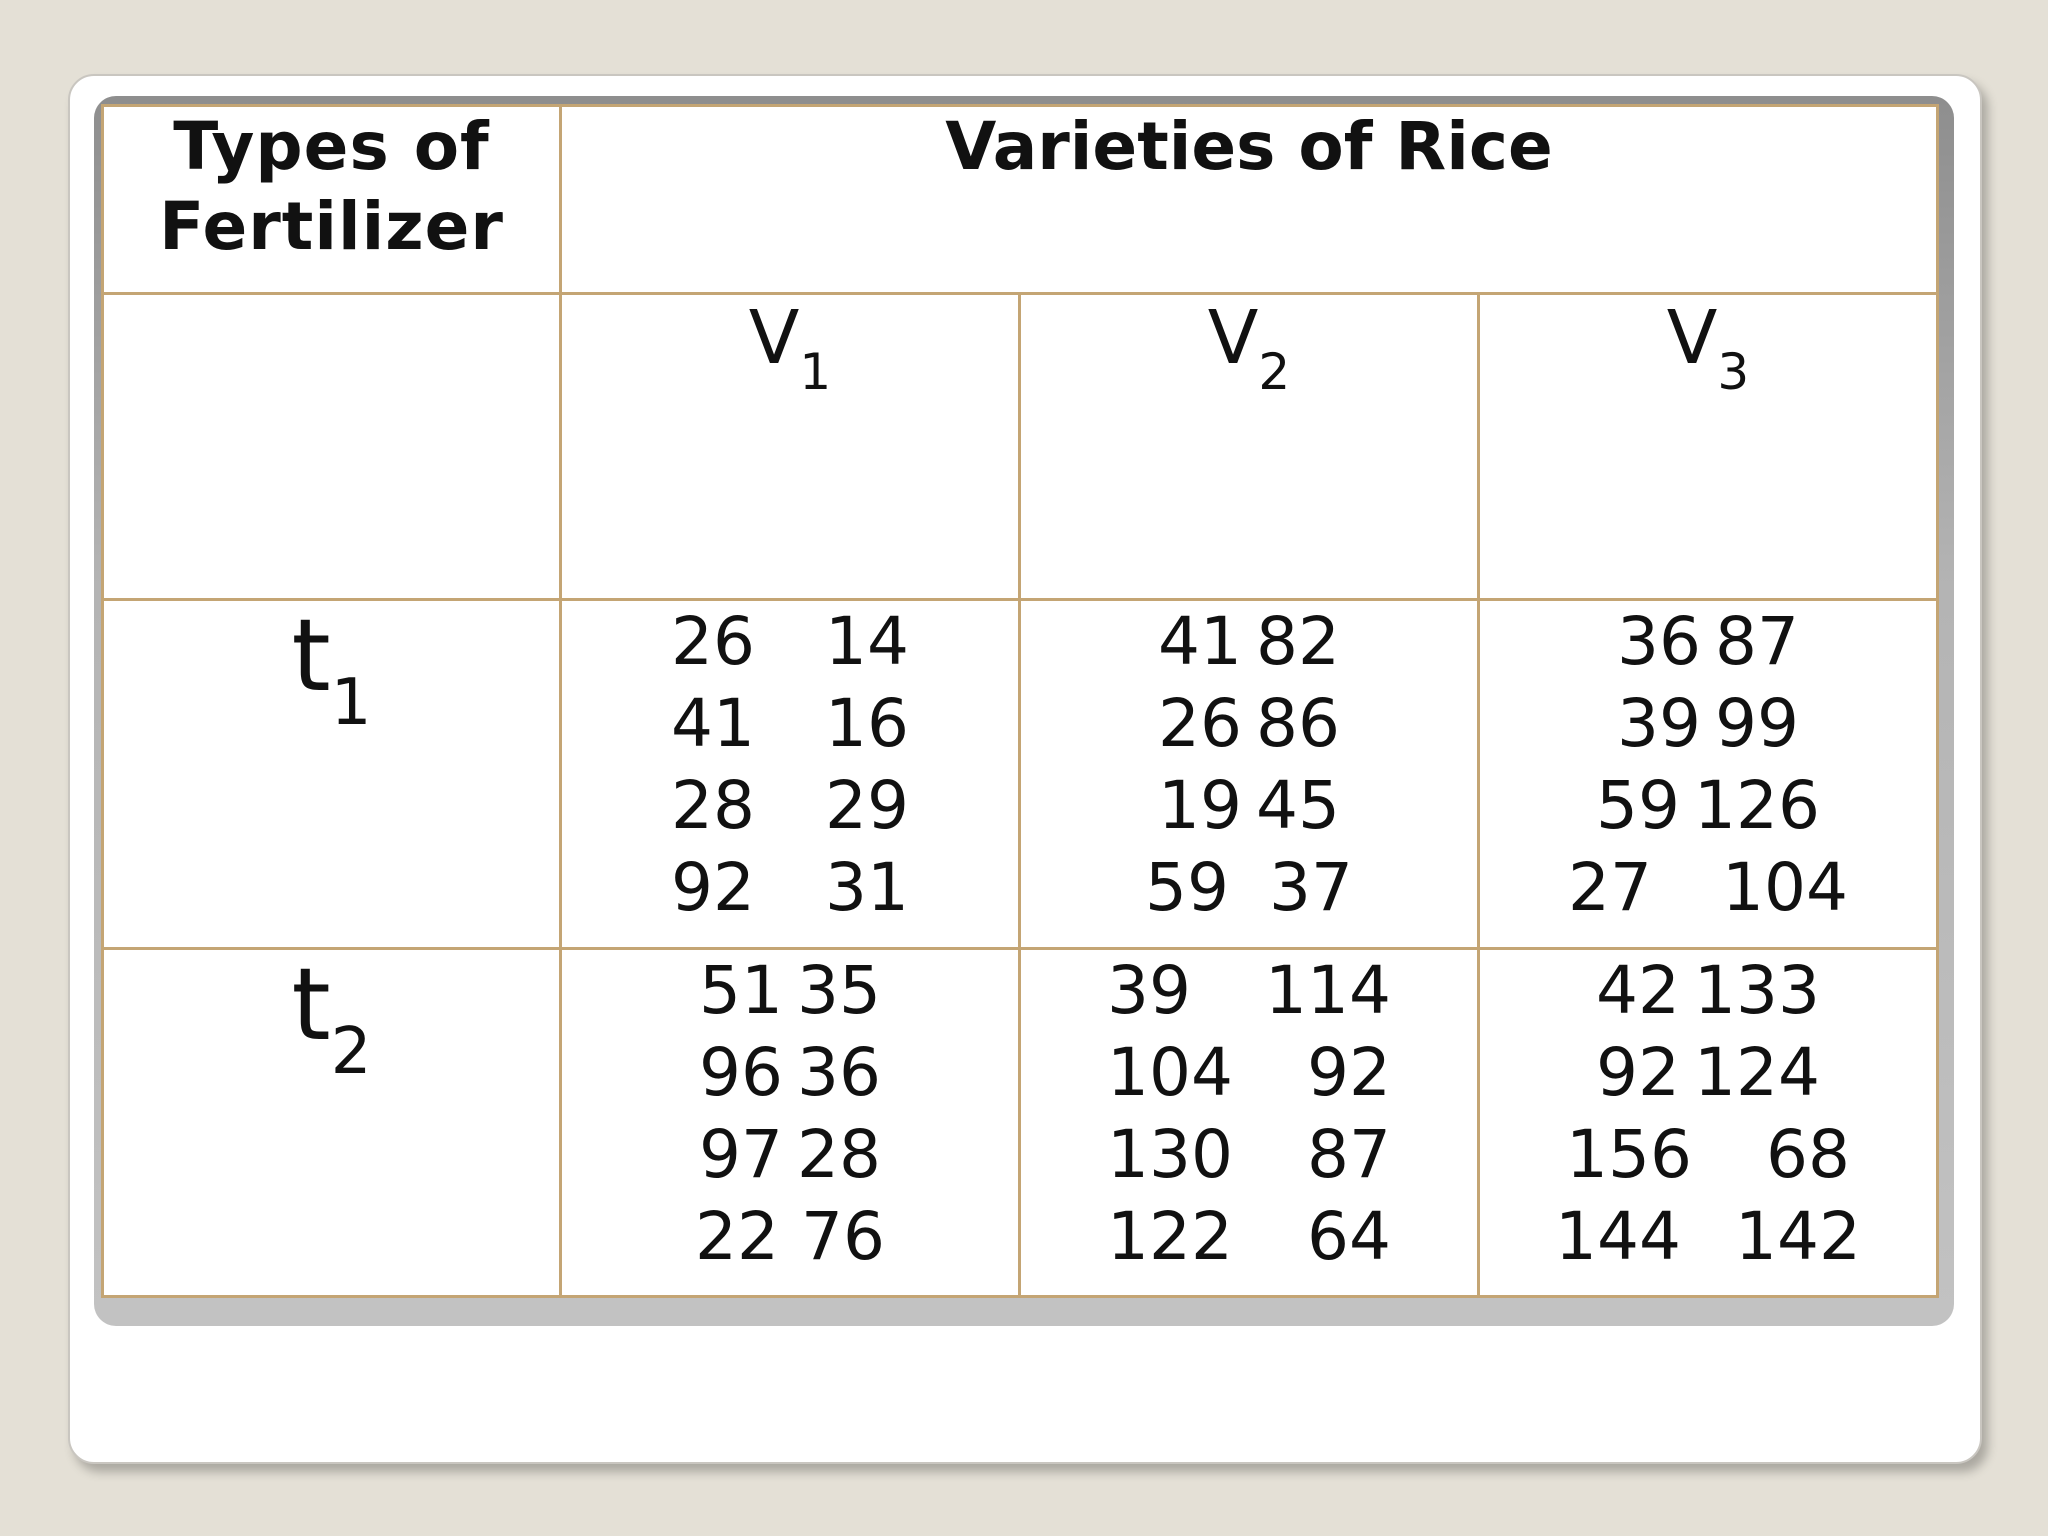  I want to click on value-pair: 92 124, so click(1708, 1073).